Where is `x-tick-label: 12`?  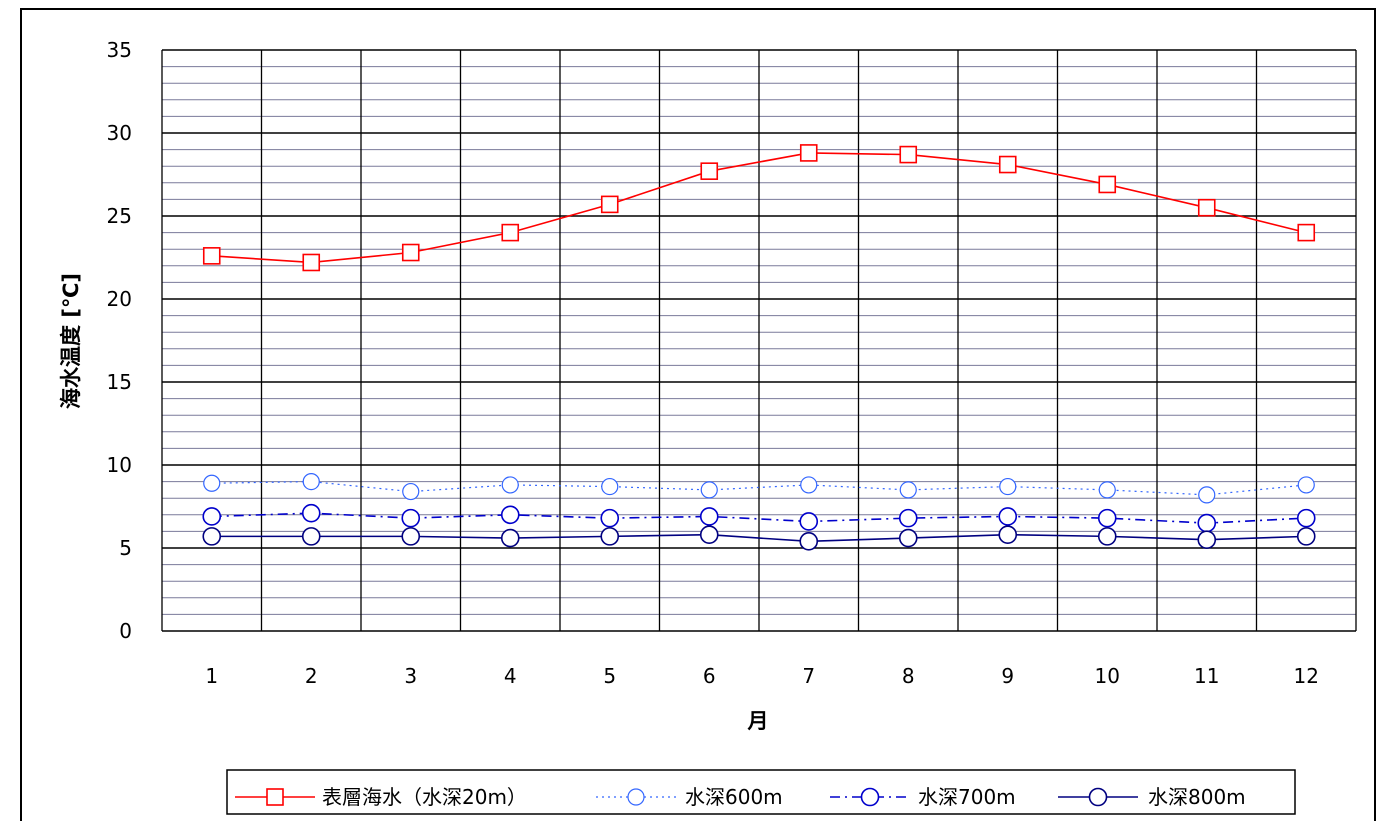 x-tick-label: 12 is located at coordinates (1306, 676).